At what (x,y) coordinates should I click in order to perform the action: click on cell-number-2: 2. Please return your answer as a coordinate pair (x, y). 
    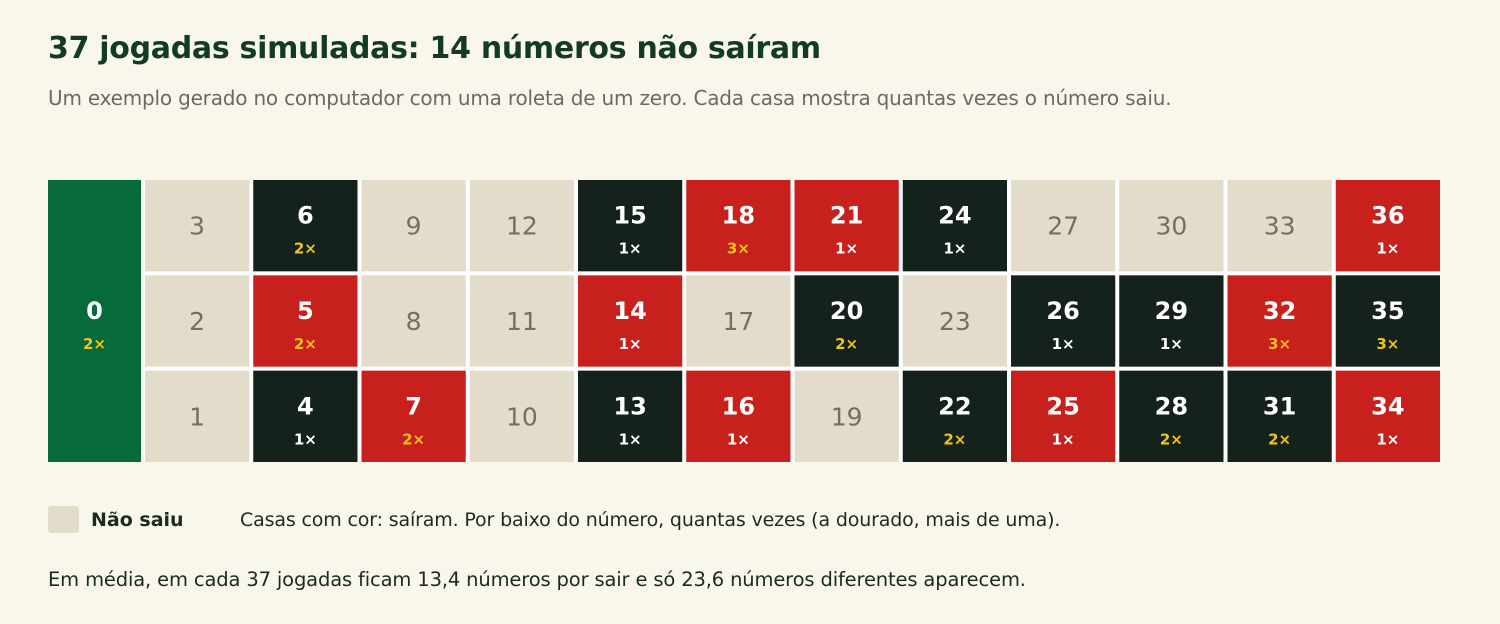
    Looking at the image, I should click on (197, 321).